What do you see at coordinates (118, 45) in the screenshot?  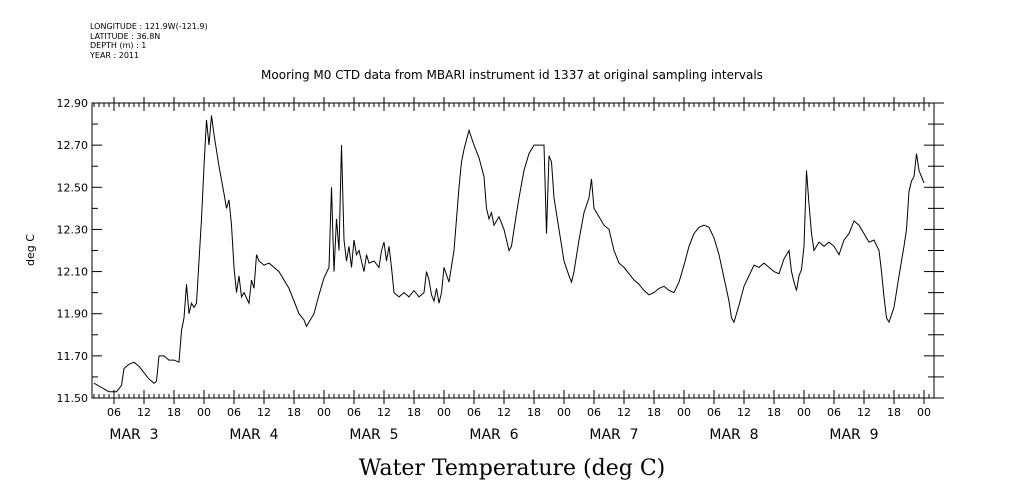 I see `depth-text: DEPTH (m) : 1` at bounding box center [118, 45].